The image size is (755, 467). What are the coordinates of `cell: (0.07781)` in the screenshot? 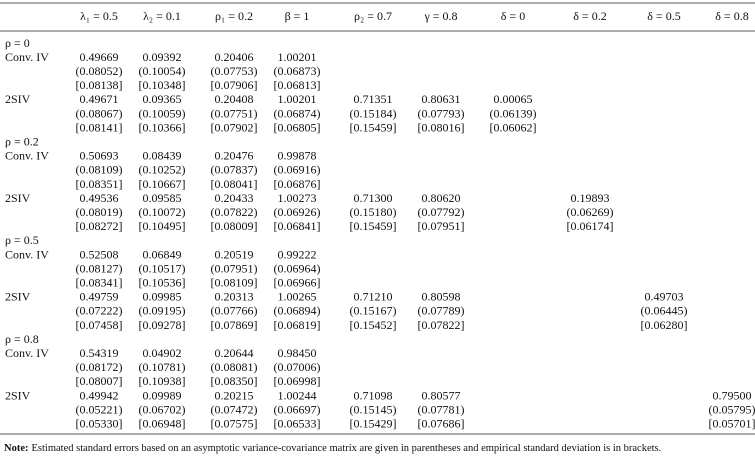 It's located at (441, 409).